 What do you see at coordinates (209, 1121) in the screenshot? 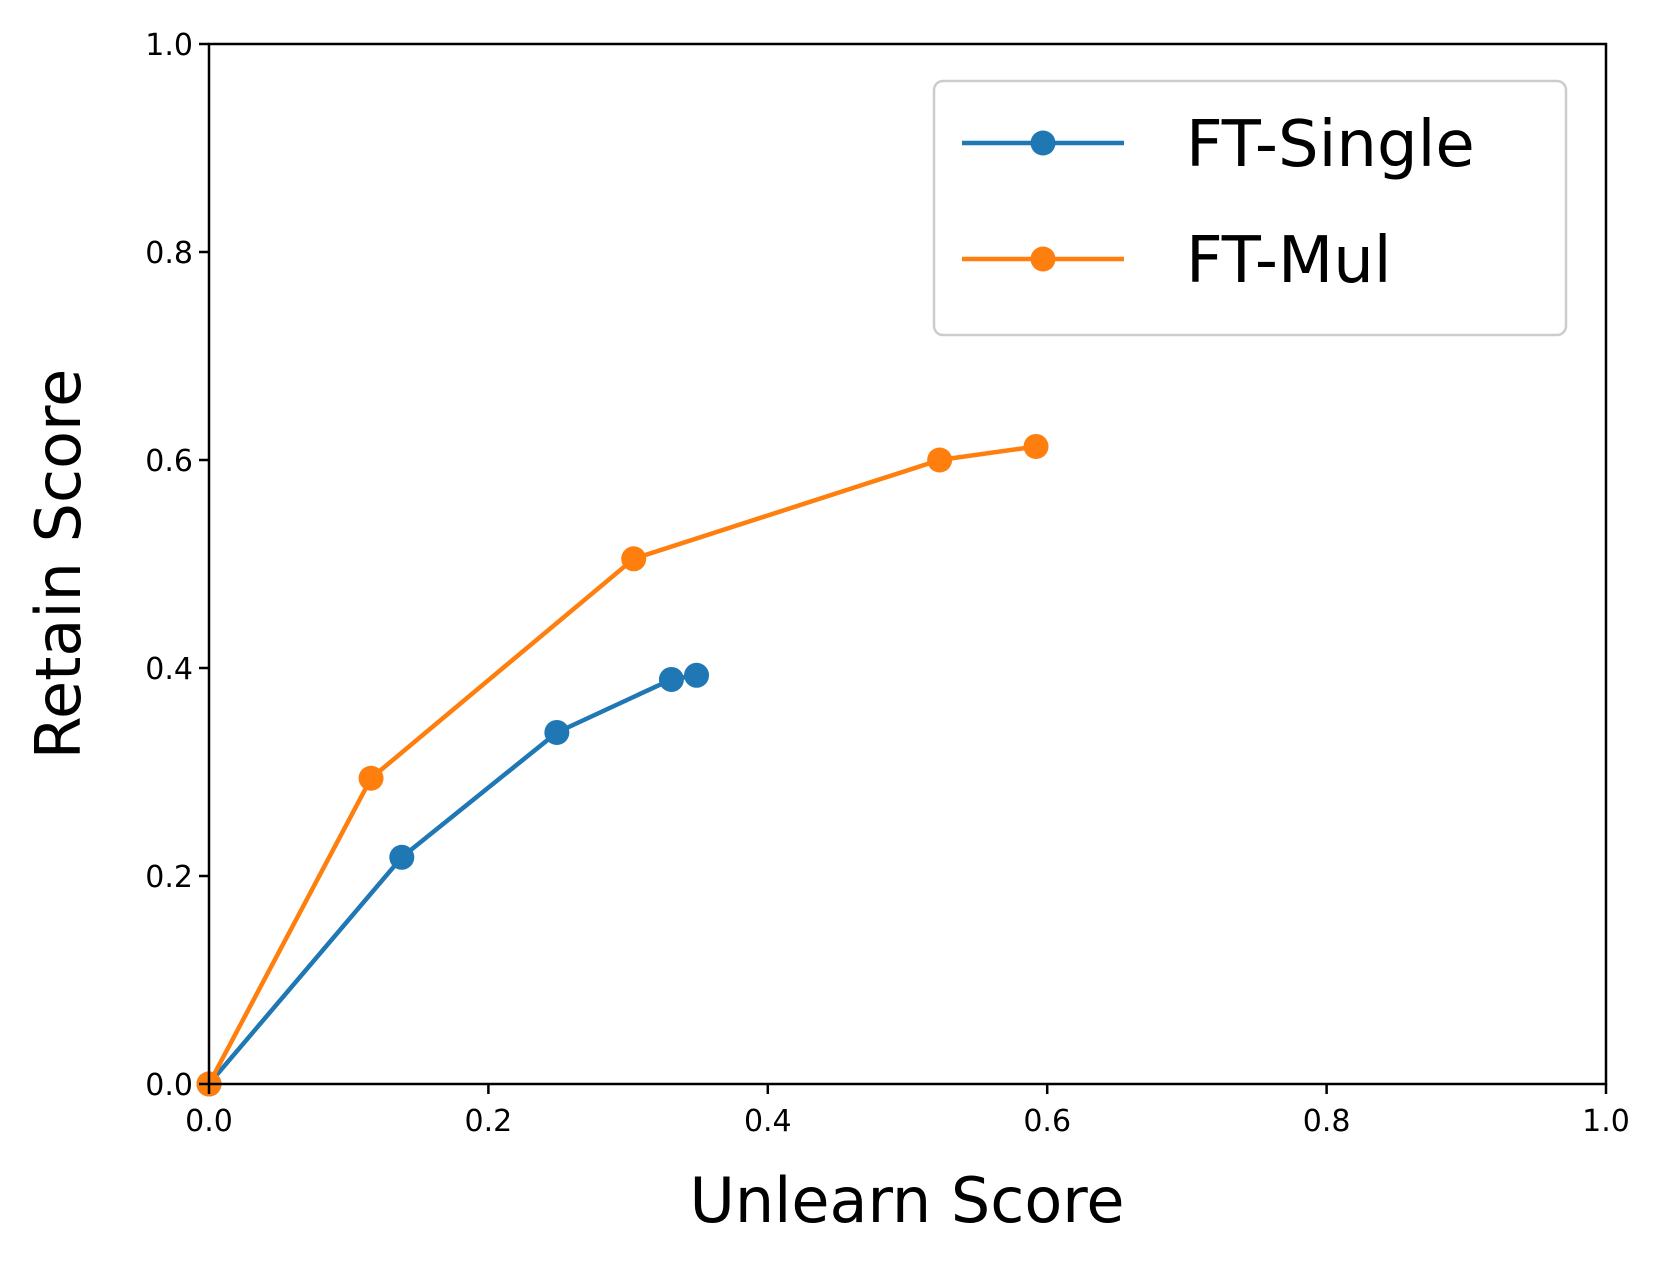
I see `x-tick-label: 0.0` at bounding box center [209, 1121].